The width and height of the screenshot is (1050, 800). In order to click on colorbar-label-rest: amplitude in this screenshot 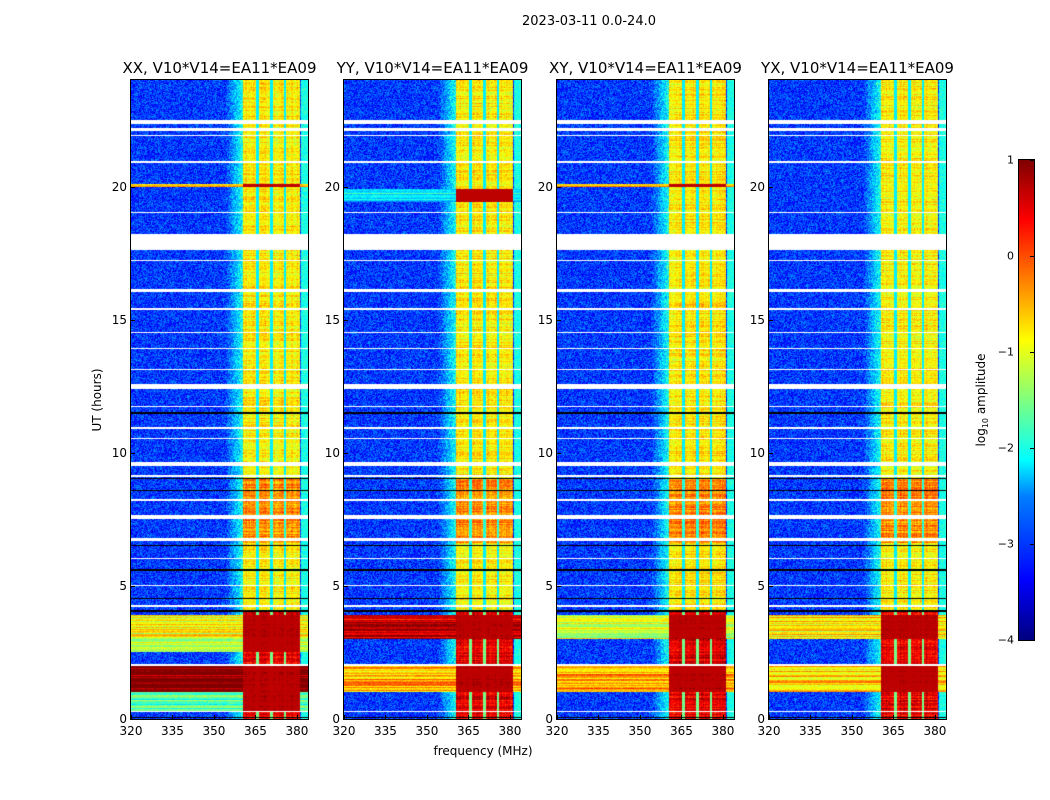, I will do `click(980, 385)`.